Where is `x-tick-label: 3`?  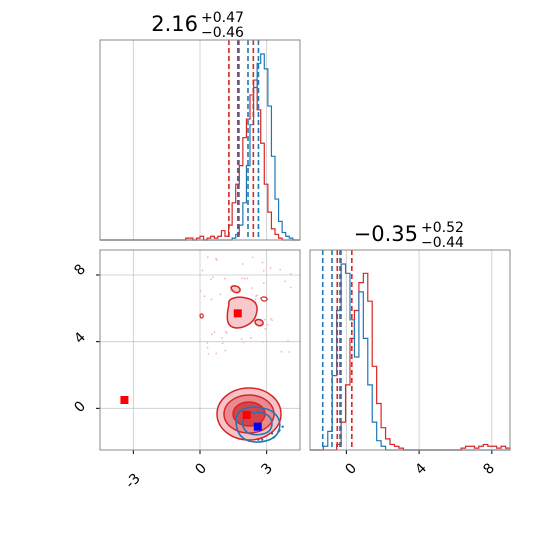
x-tick-label: 3 is located at coordinates (267, 469).